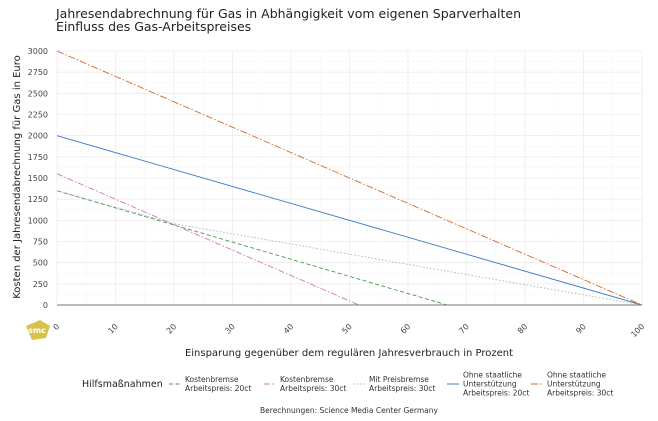  I want to click on y-tick-label: 3000, so click(38, 51).